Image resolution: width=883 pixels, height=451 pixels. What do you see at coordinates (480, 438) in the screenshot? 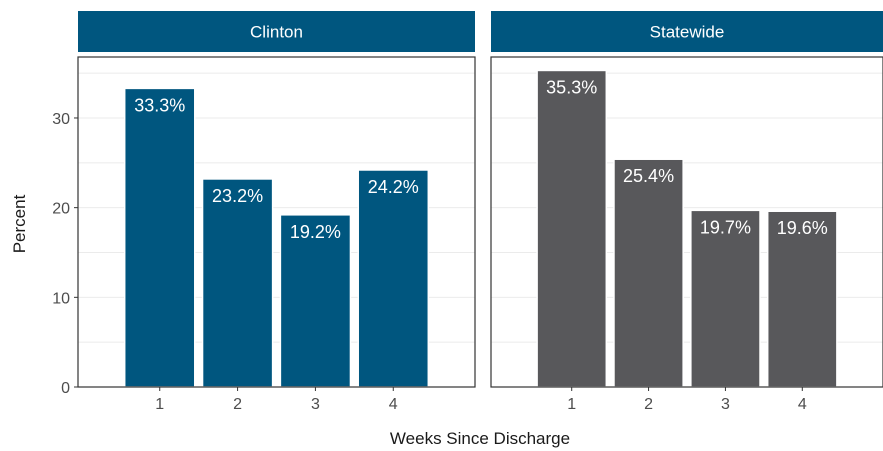
I see `x-axis-title: Weeks Since Discharge` at bounding box center [480, 438].